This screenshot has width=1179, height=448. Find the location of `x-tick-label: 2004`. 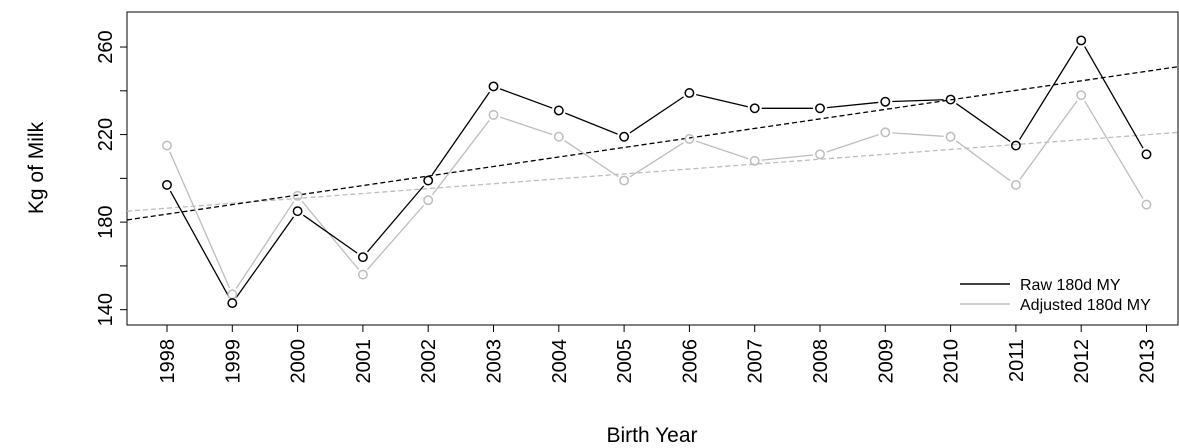

x-tick-label: 2004 is located at coordinates (560, 361).